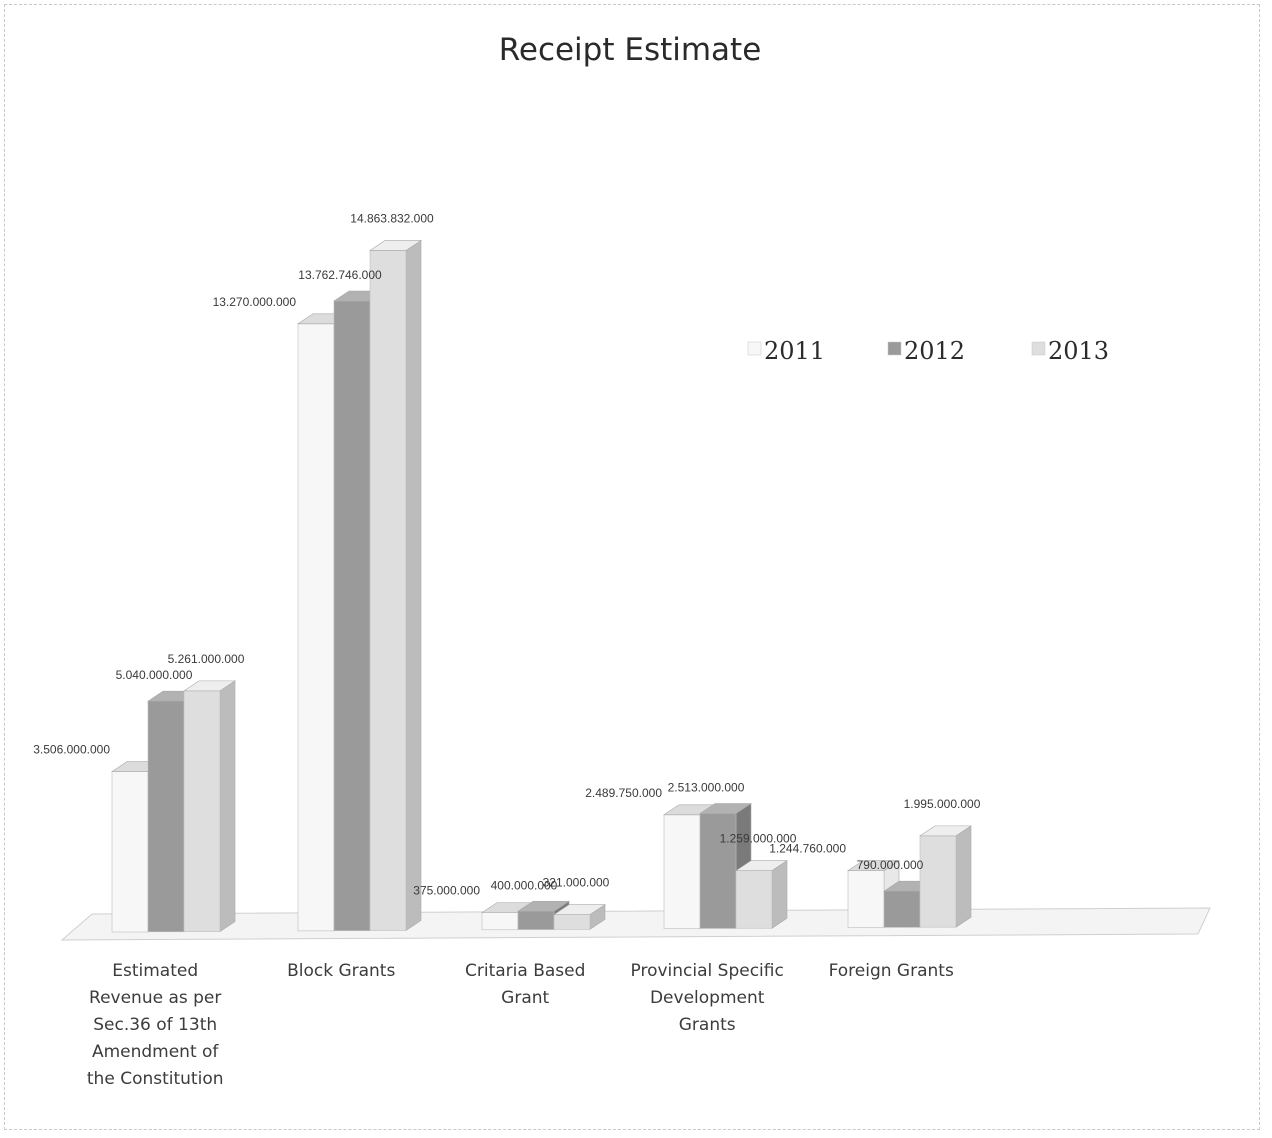 This screenshot has width=1272, height=1138. I want to click on data-label-2012-0: 5.040.000.000, so click(154, 675).